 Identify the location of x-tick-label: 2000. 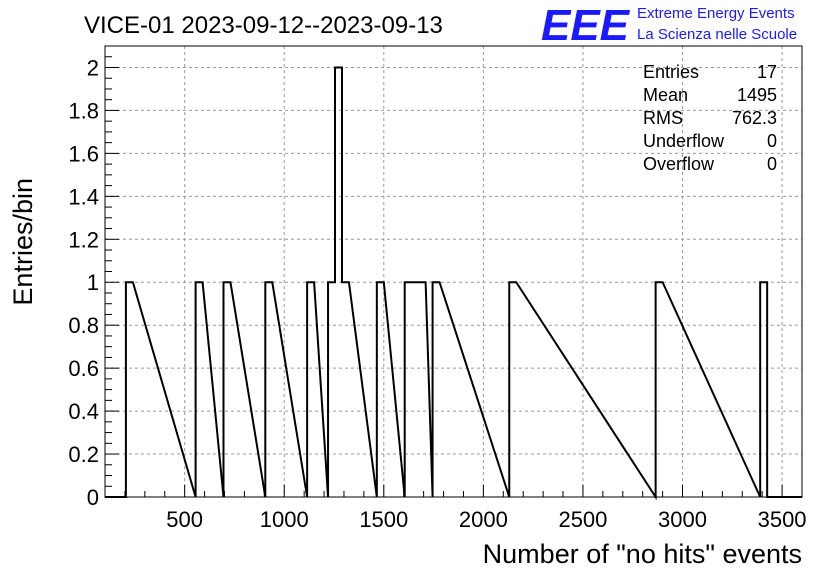
(483, 519).